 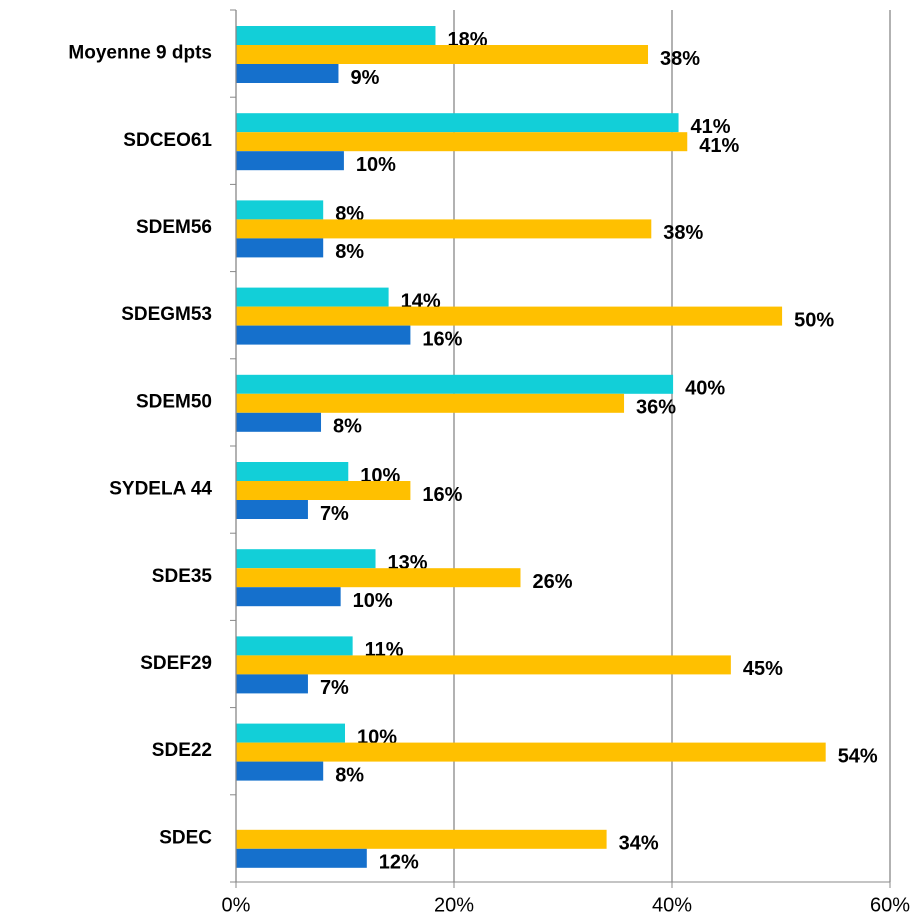 What do you see at coordinates (182, 750) in the screenshot?
I see `category-label: SDE22` at bounding box center [182, 750].